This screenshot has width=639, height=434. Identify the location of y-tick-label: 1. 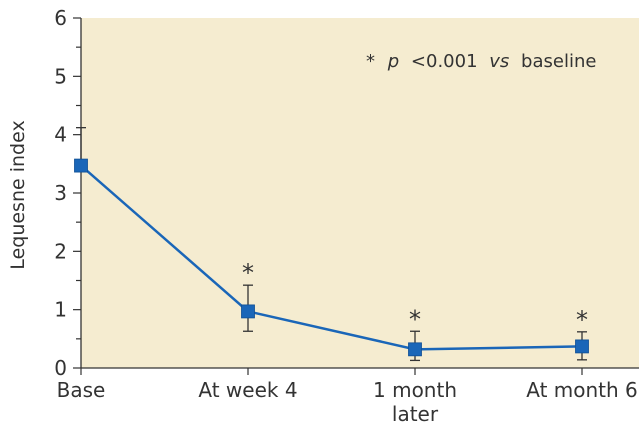
(60, 310).